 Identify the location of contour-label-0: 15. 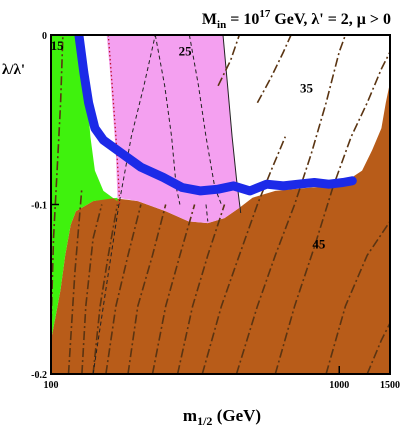
(58, 45).